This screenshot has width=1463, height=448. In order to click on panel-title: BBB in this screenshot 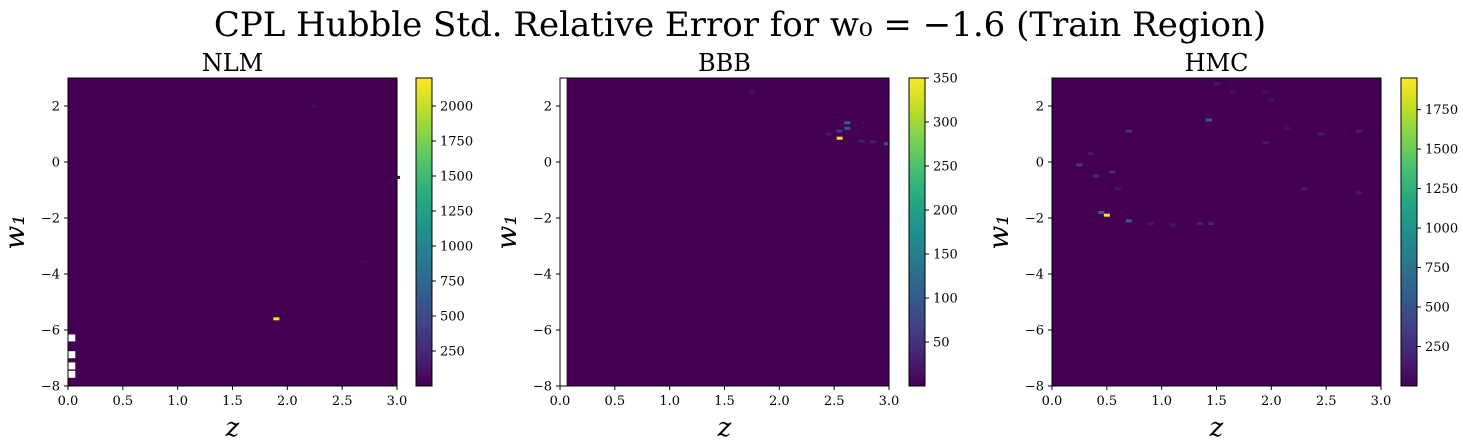, I will do `click(724, 63)`.